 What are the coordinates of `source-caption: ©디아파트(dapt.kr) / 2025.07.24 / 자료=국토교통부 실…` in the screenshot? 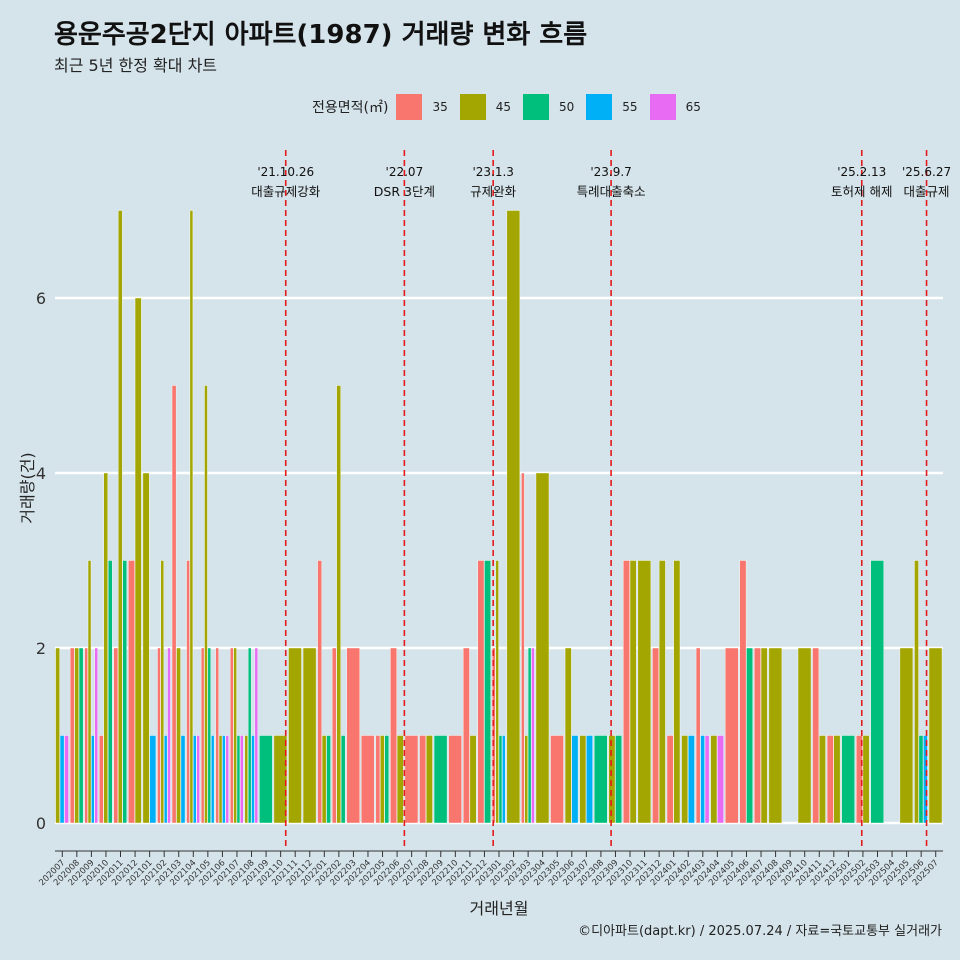 It's located at (760, 931).